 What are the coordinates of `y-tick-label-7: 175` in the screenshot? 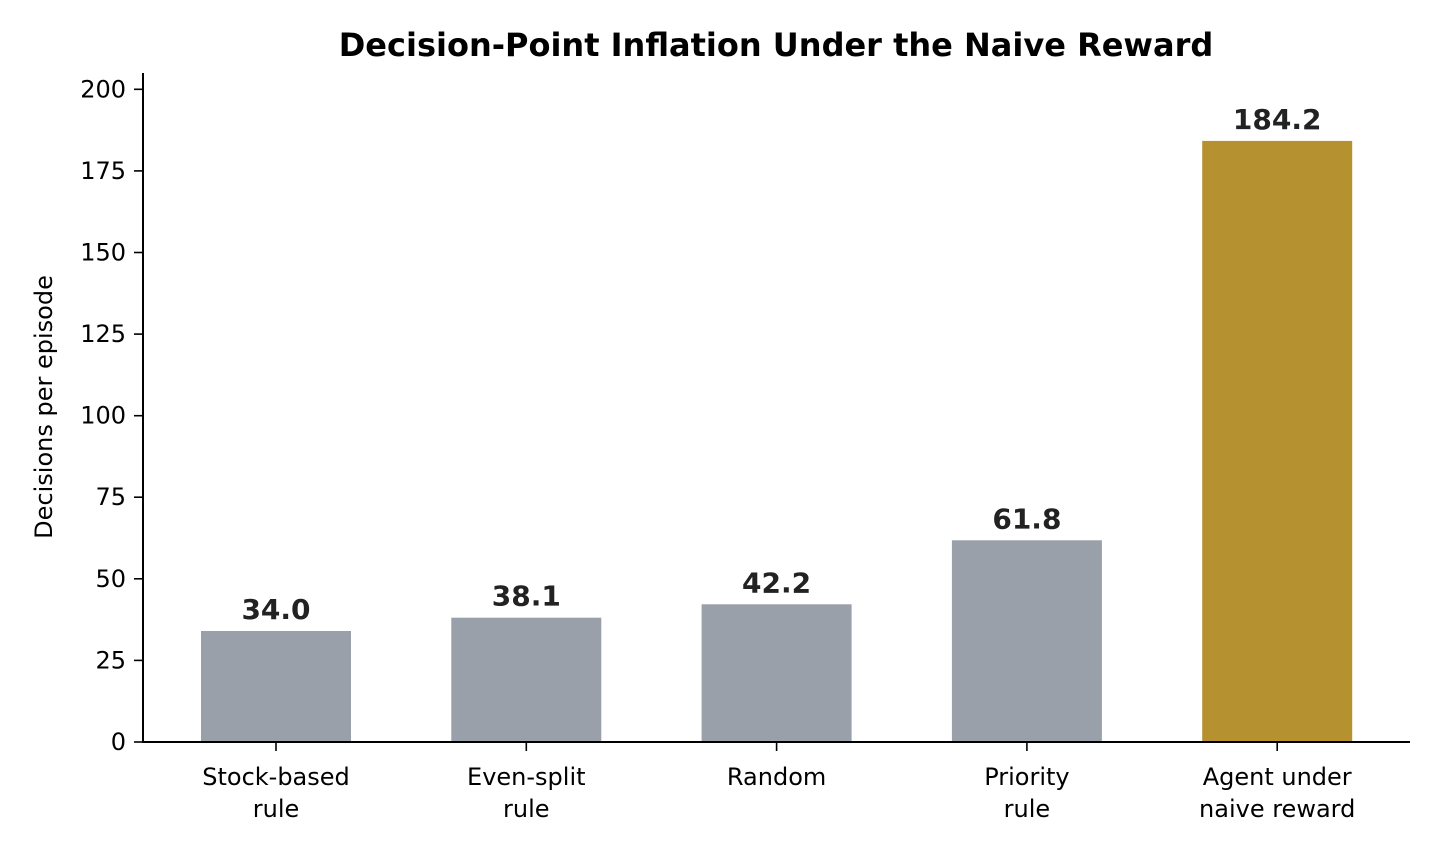 It's located at (103, 171).